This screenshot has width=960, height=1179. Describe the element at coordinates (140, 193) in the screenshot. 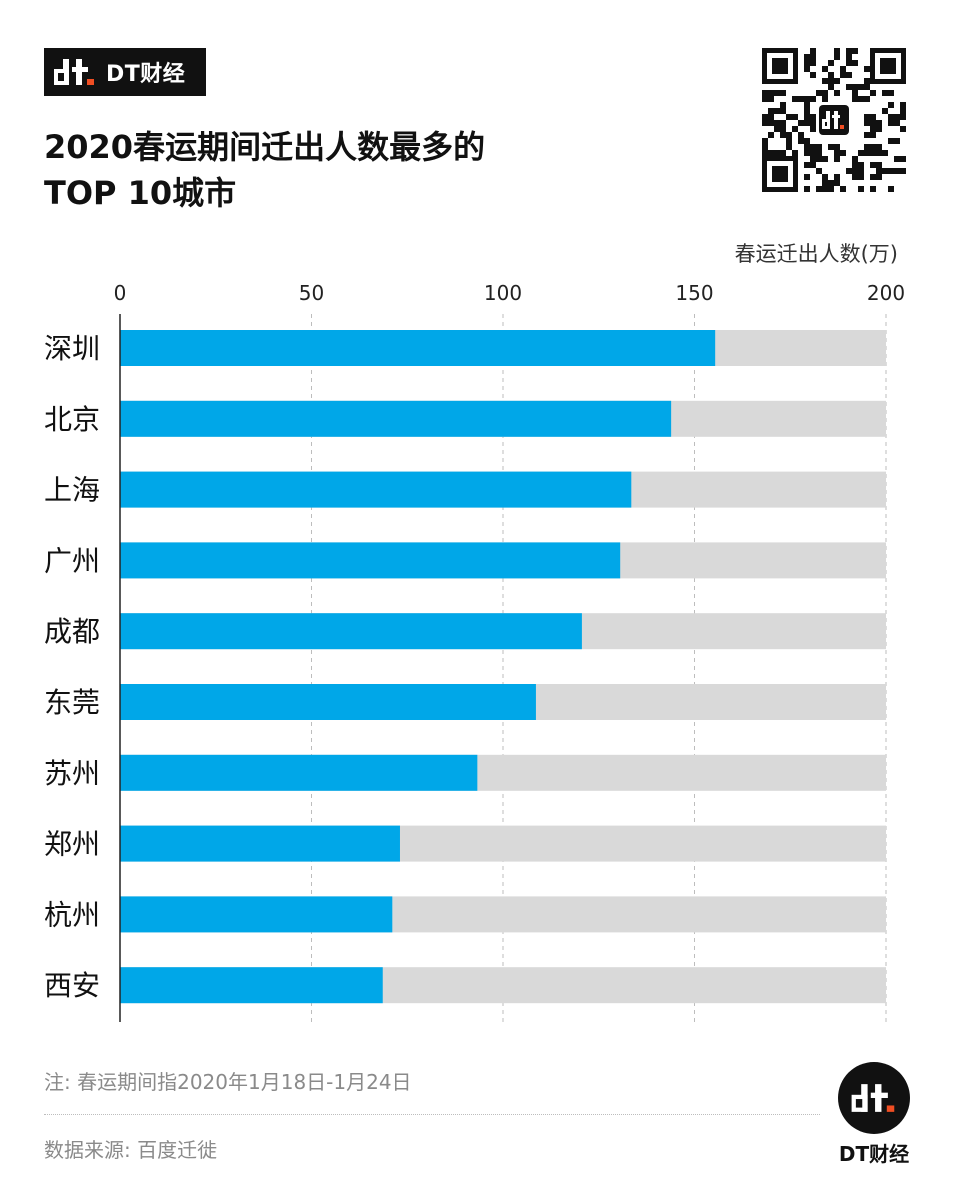

I see `title-line-2: TOP 10城市` at that location.